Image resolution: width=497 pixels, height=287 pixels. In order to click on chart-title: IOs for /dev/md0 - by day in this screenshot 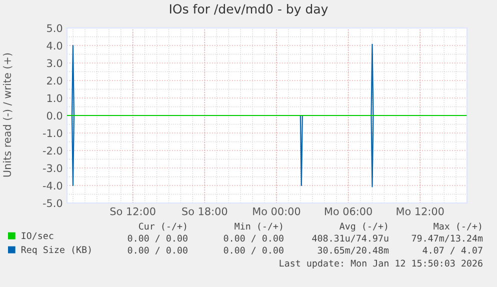, I will do `click(249, 10)`.